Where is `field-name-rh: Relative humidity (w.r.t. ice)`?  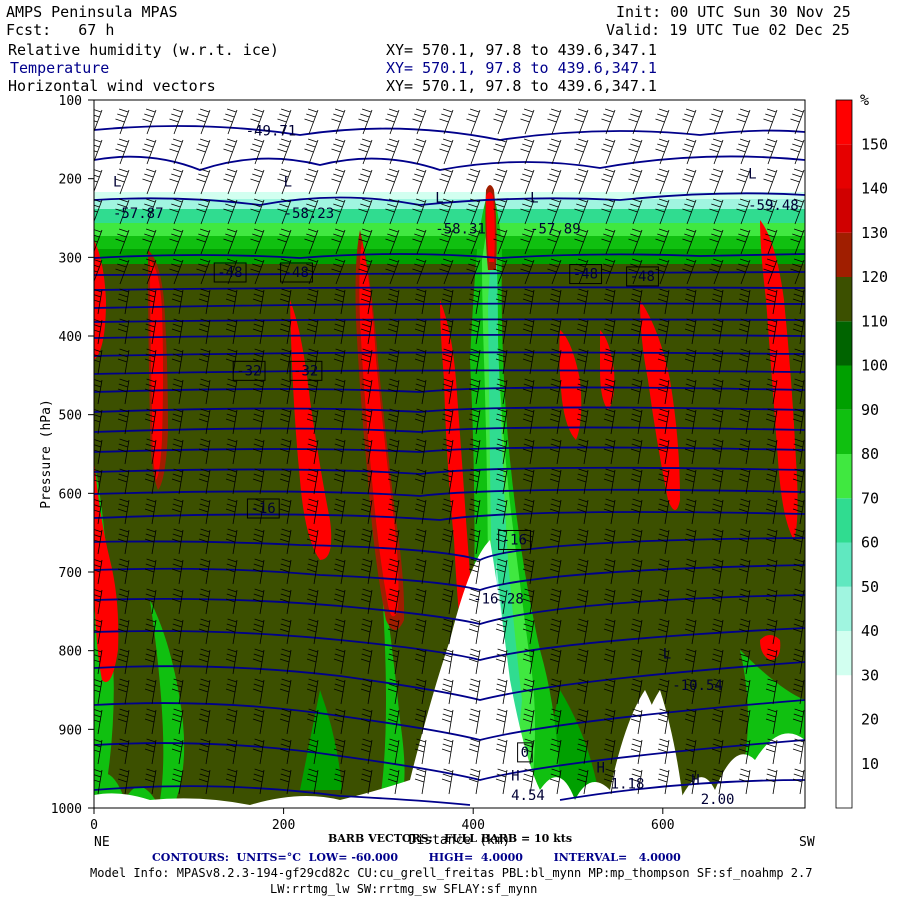
field-name-rh: Relative humidity (w.r.t. ice) is located at coordinates (143, 50).